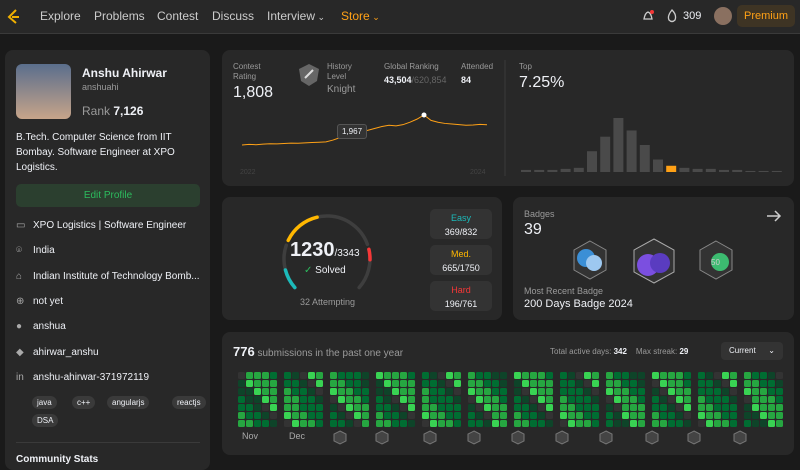  I want to click on nav-link: Discuss, so click(233, 16).